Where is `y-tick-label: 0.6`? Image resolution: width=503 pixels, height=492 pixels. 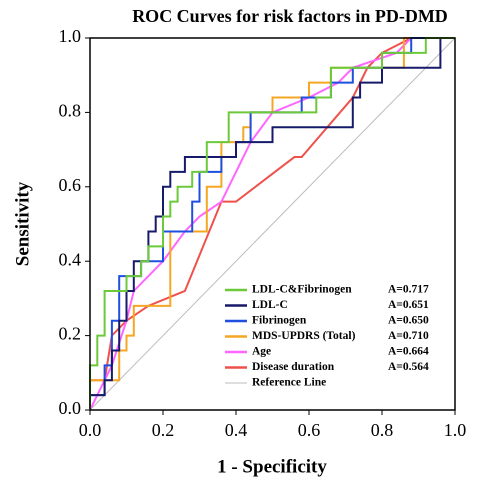 y-tick-label: 0.6 is located at coordinates (70, 185).